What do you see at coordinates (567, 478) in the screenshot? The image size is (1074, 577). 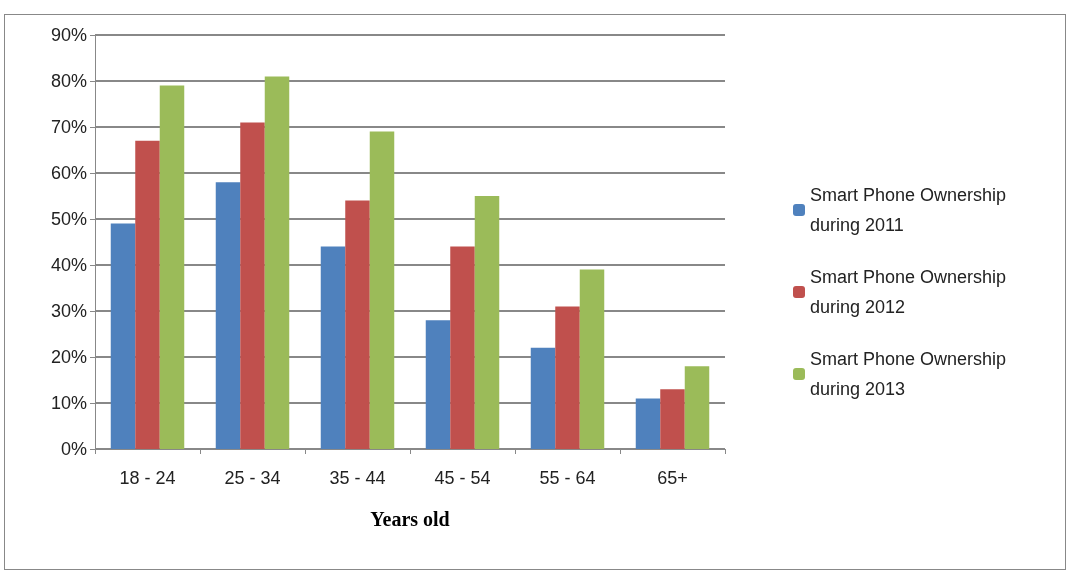 I see `x-tick-label: 55 - 64` at bounding box center [567, 478].